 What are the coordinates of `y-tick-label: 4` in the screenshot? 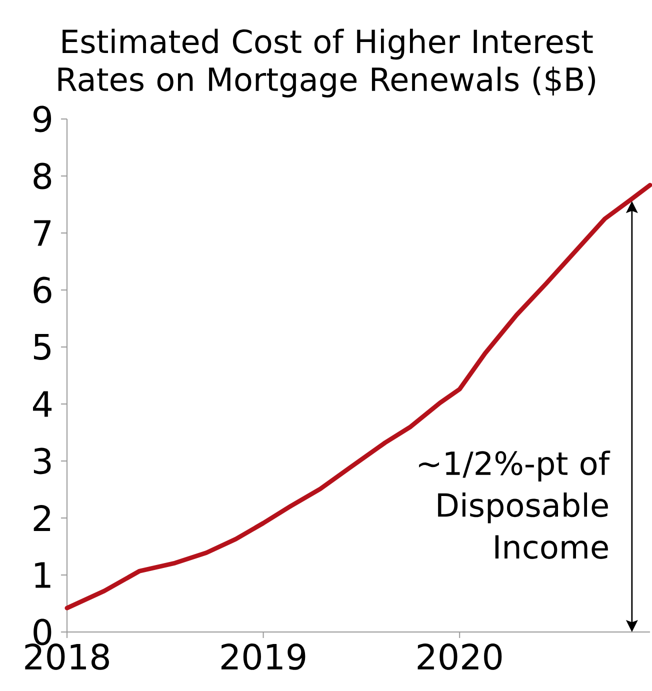 It's located at (42, 404).